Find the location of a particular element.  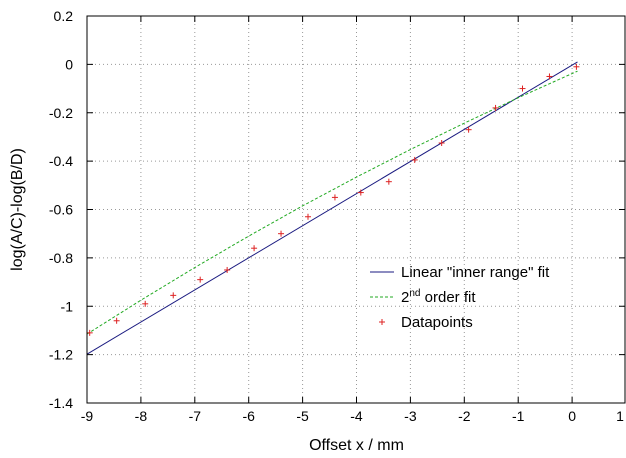

legend-label-text: Datapoints is located at coordinates (437, 322).